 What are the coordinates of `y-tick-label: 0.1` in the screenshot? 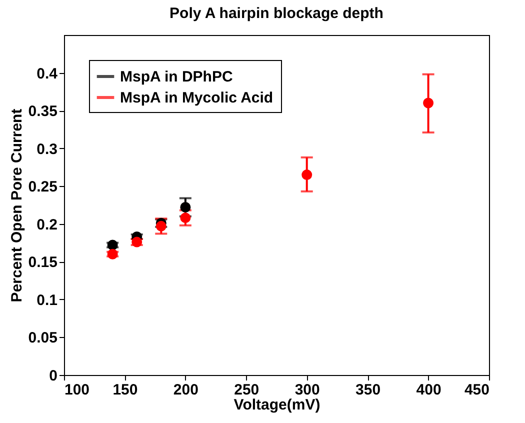 It's located at (47, 300).